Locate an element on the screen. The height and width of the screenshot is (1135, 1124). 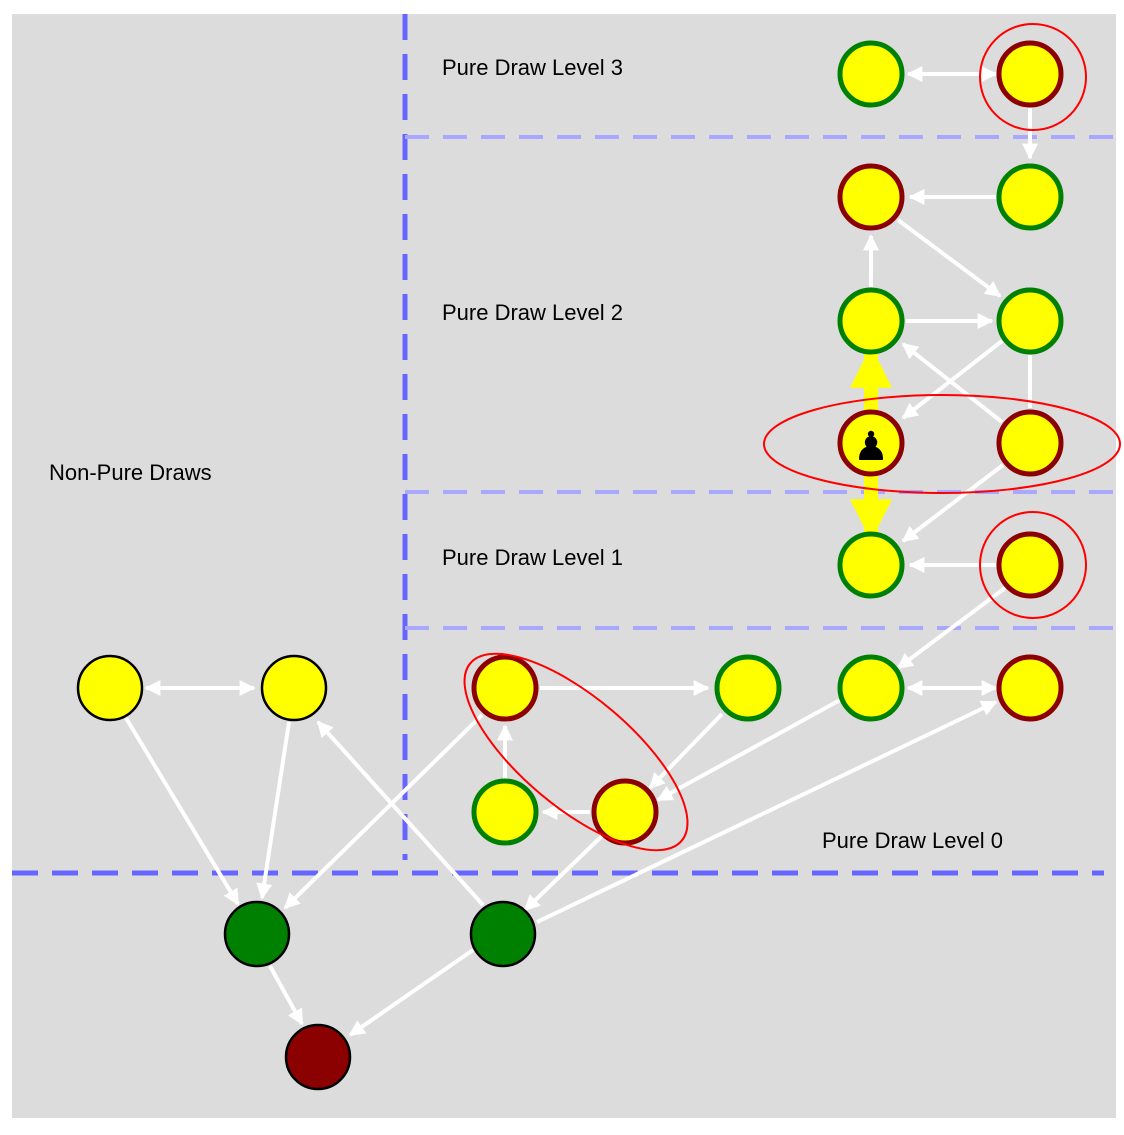
label-non-pure-draws: Non-Pure Draws is located at coordinates (130, 472).